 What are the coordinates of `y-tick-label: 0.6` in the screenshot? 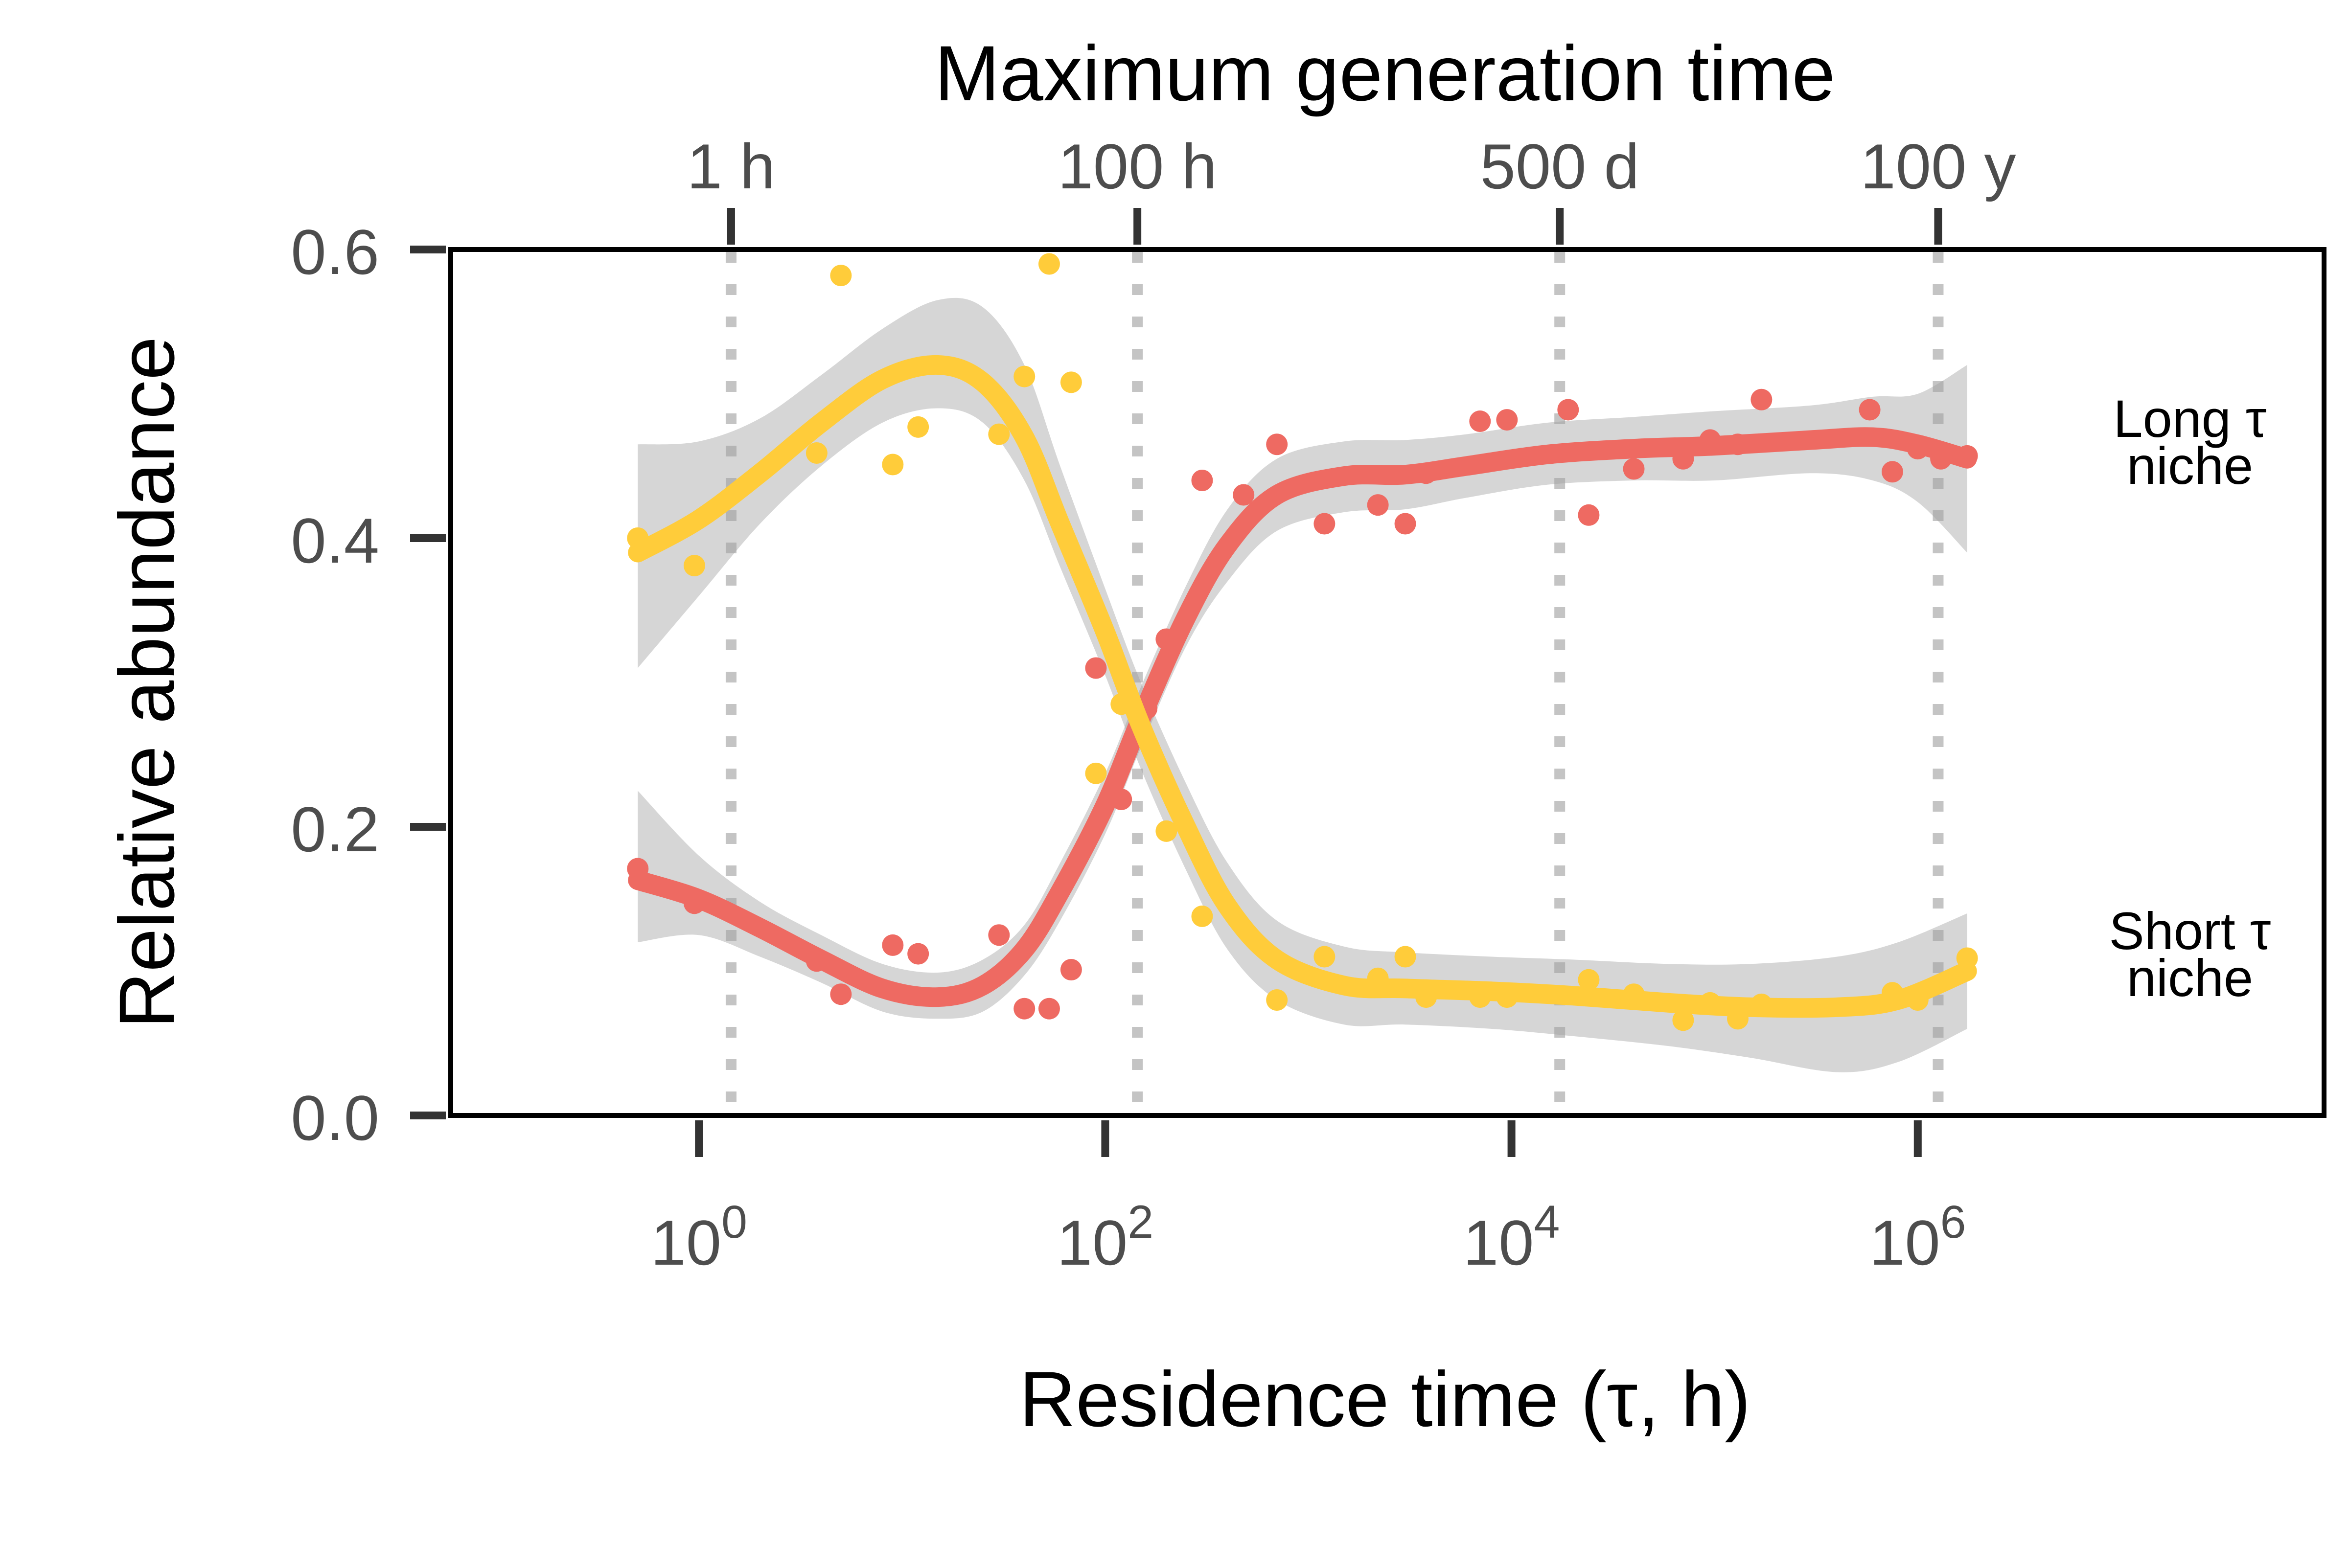 It's located at (335, 252).